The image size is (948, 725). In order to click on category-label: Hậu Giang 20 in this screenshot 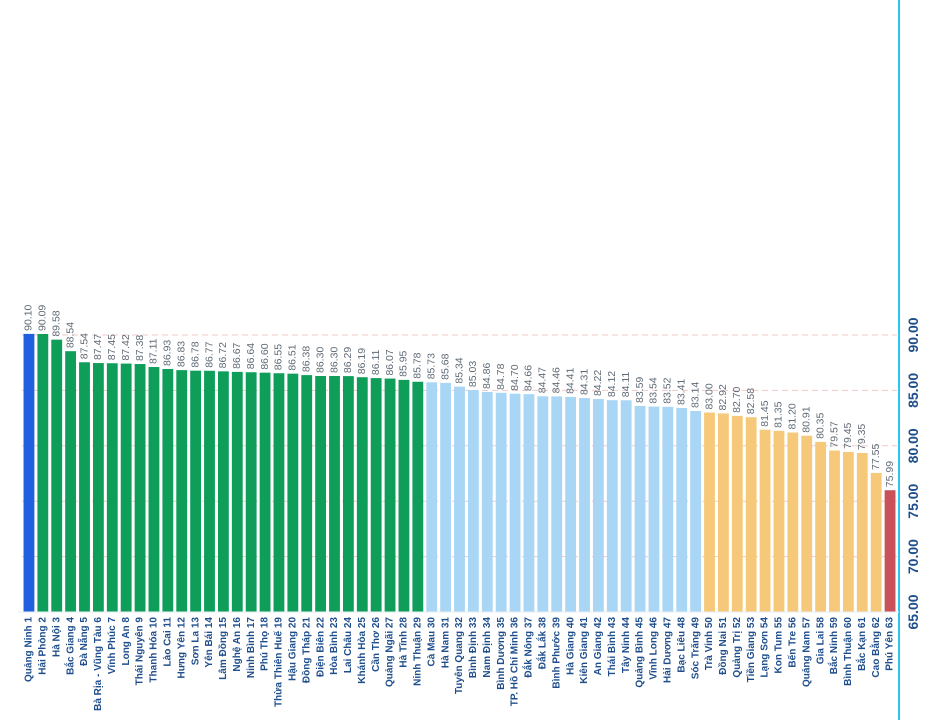, I will do `click(292, 649)`.